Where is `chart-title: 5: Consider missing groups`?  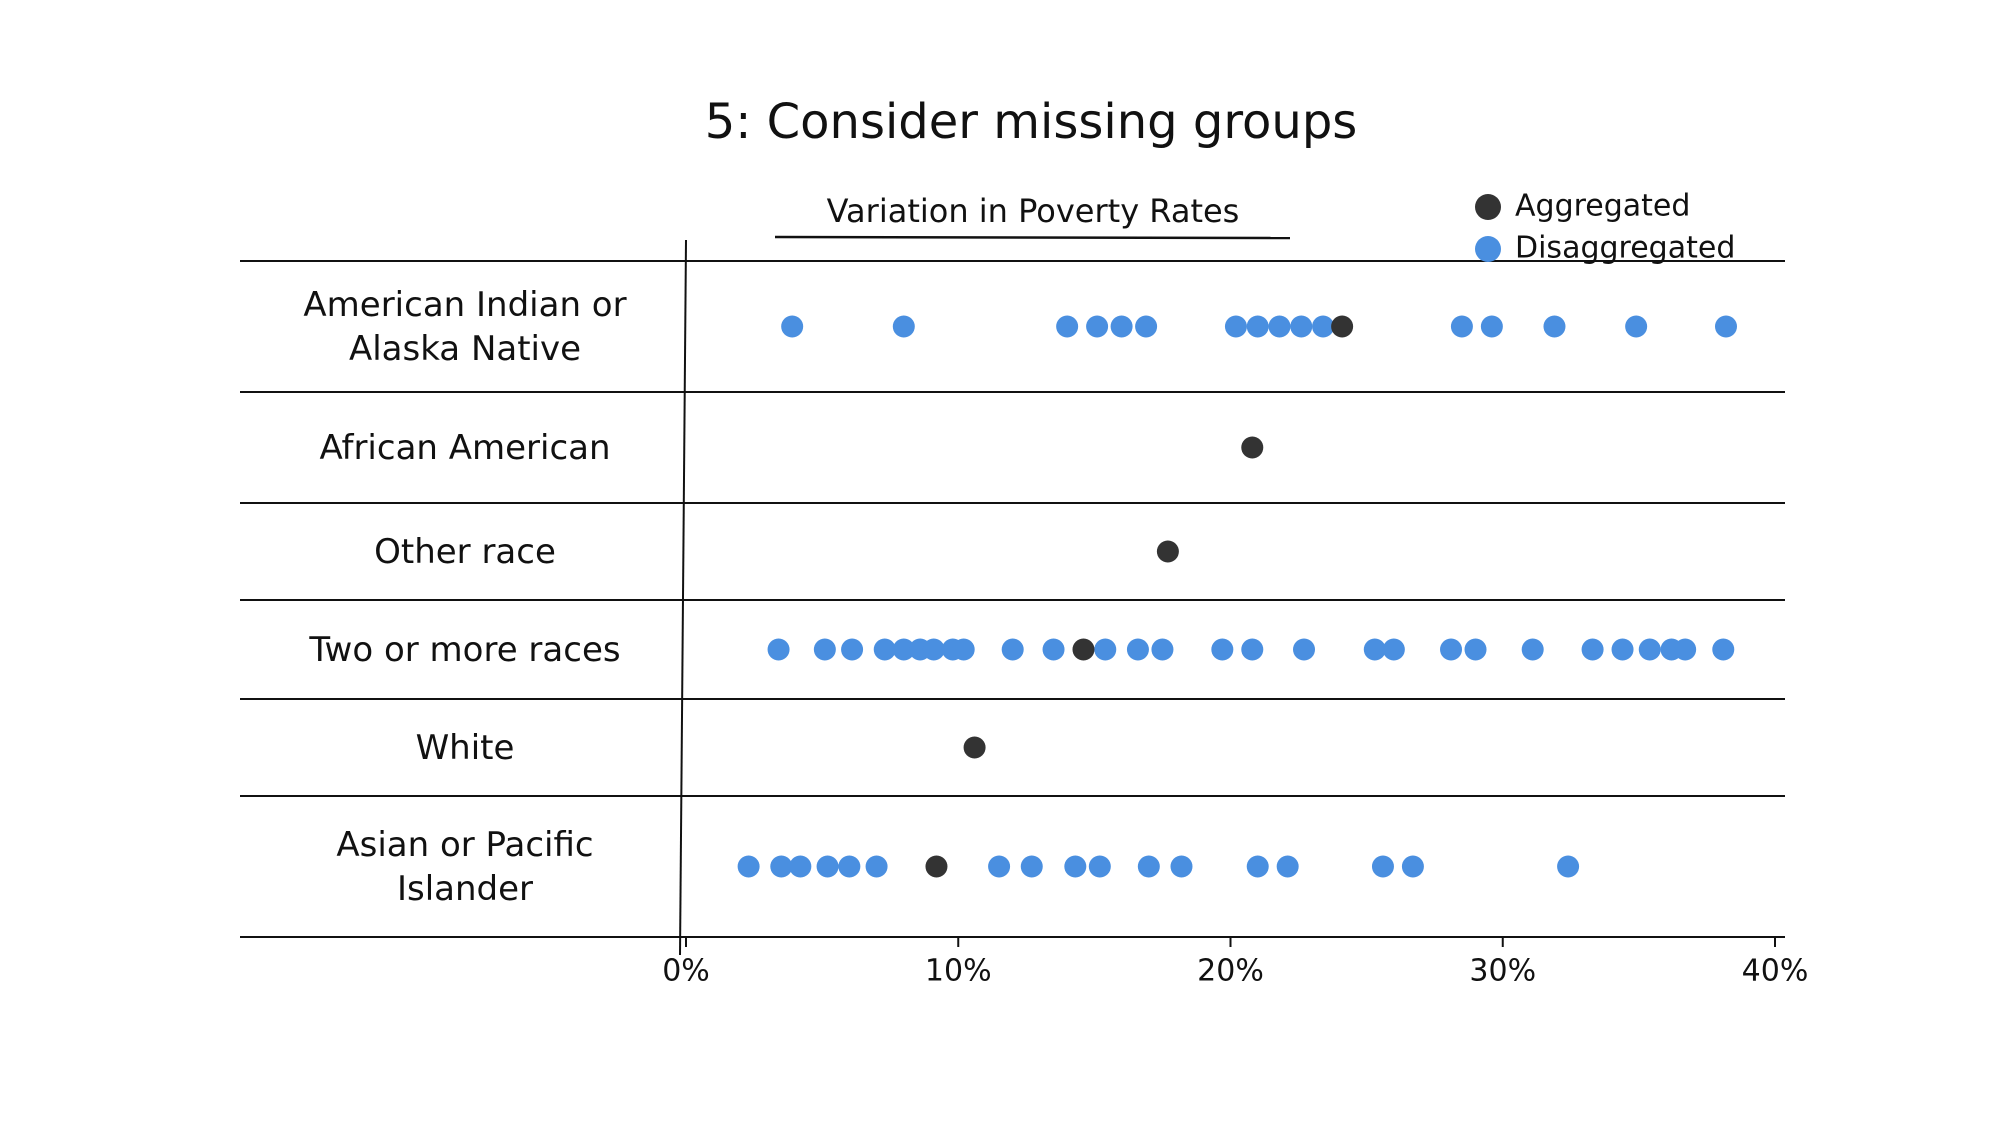 chart-title: 5: Consider missing groups is located at coordinates (1031, 122).